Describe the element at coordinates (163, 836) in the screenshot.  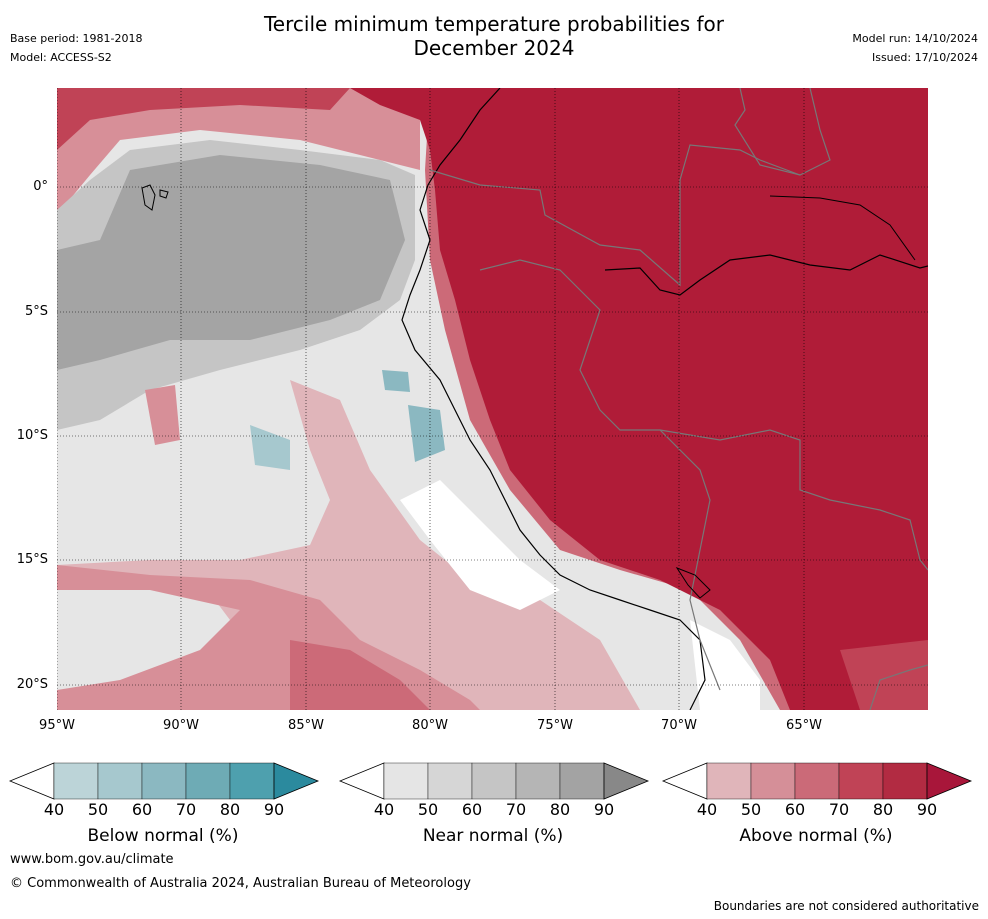
I see `colorbar-below-label: Below normal (%)` at that location.